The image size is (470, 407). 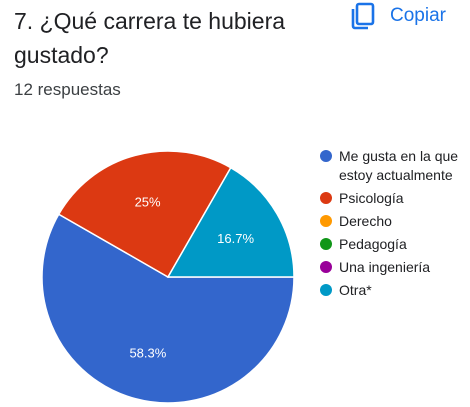 I want to click on legend-label: Me gusta en la que estoy actualmente, so click(x=399, y=165).